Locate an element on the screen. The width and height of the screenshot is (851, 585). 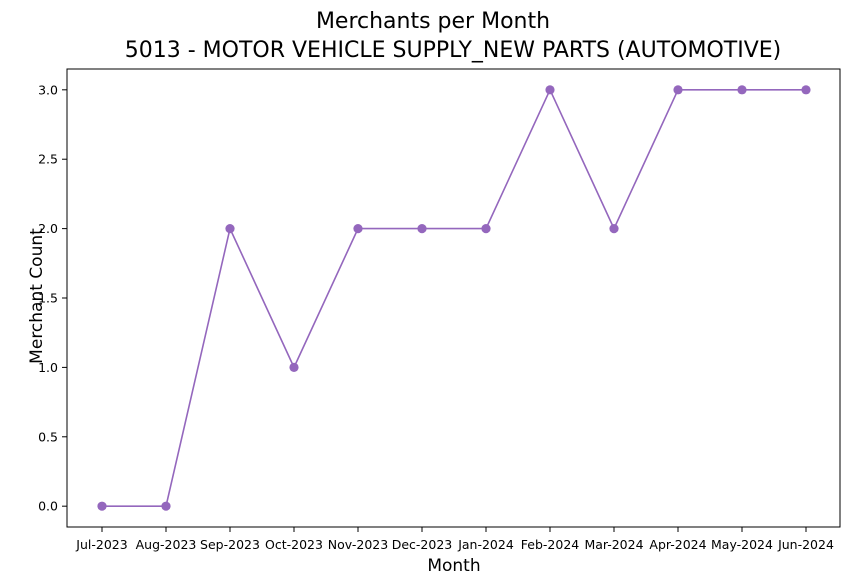
y-tick-label-6: 3.0 is located at coordinates (48, 89).